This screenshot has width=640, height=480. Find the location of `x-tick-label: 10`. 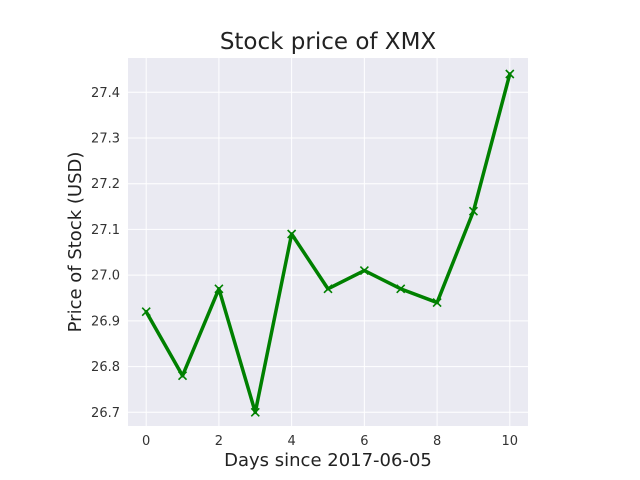

x-tick-label: 10 is located at coordinates (510, 441).